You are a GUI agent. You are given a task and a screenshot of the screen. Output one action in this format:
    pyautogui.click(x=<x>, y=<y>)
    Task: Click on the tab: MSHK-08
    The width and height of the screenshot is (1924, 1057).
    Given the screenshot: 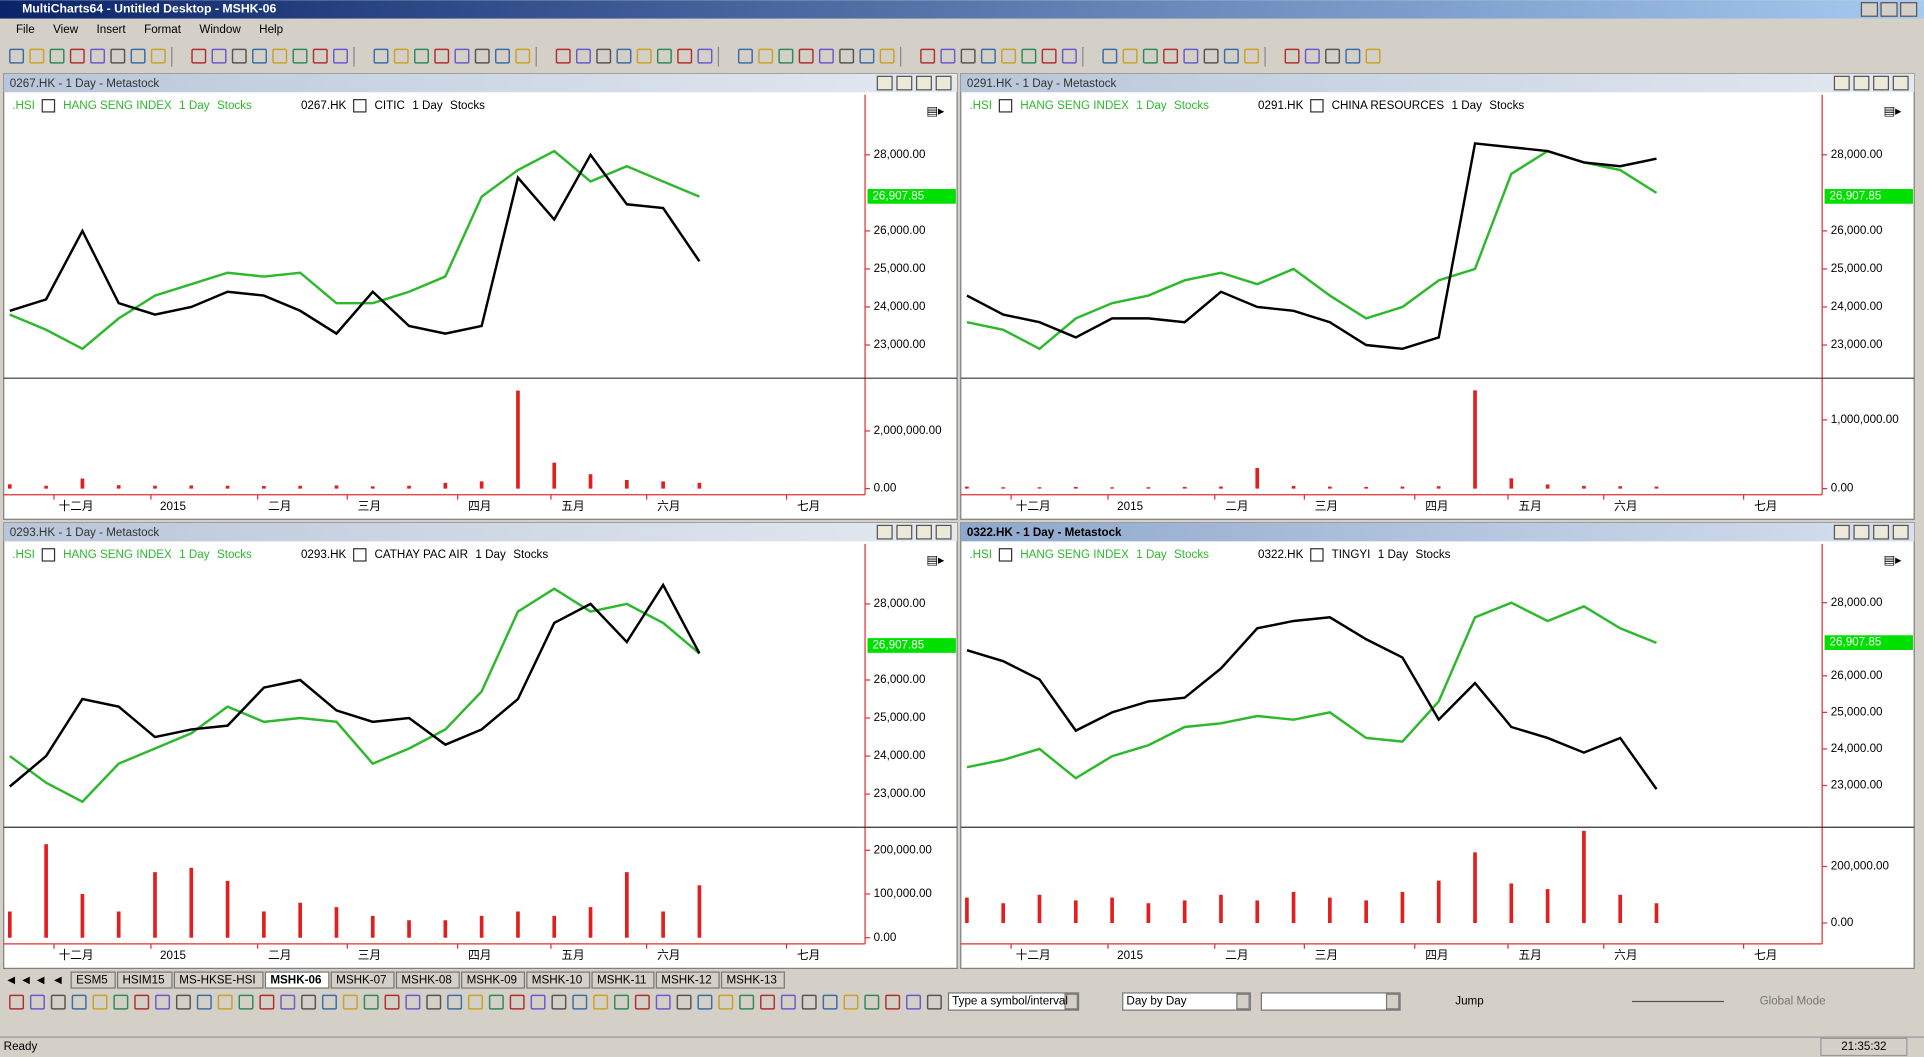 What is the action you would take?
    pyautogui.click(x=426, y=980)
    